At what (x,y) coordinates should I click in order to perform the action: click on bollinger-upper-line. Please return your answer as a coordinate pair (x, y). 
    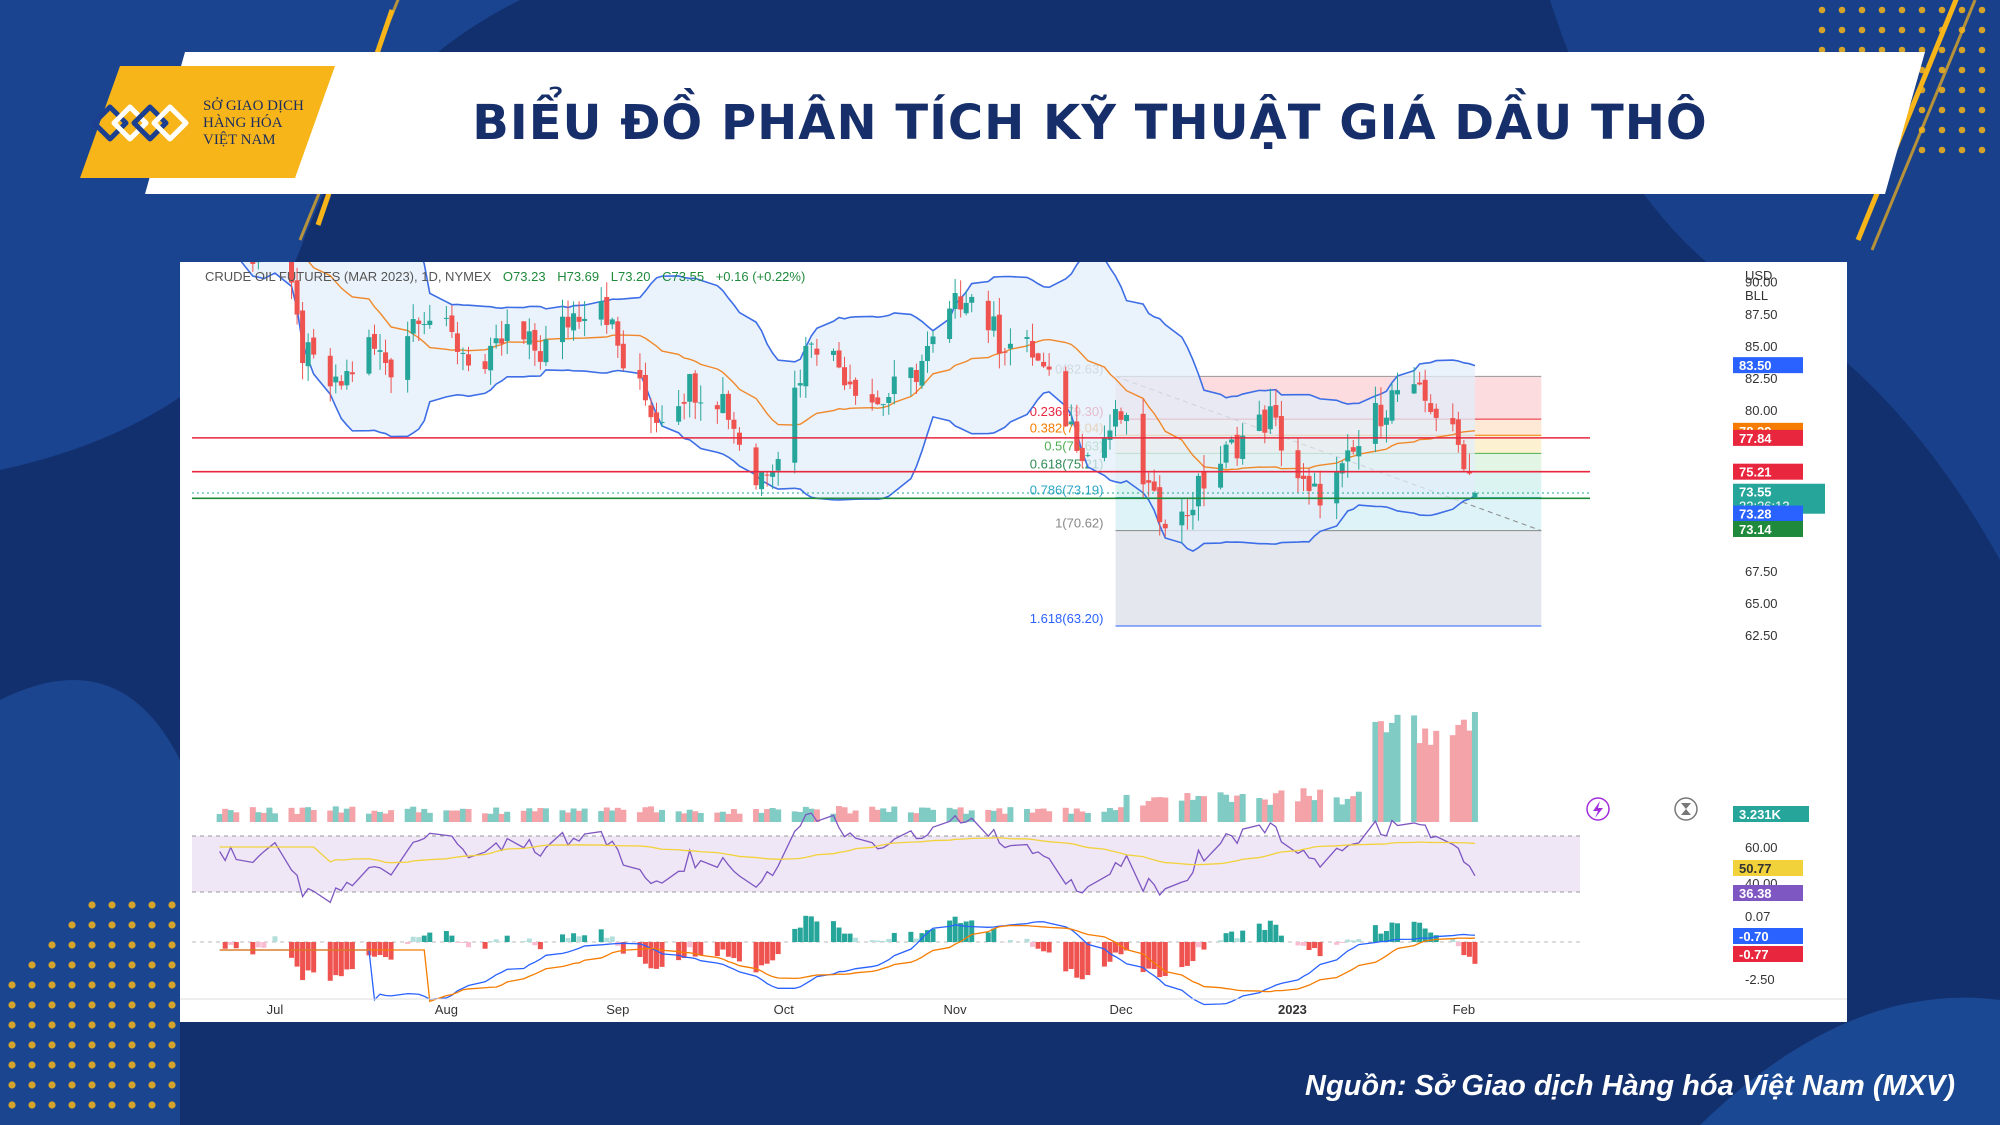
    Looking at the image, I should click on (949, 333).